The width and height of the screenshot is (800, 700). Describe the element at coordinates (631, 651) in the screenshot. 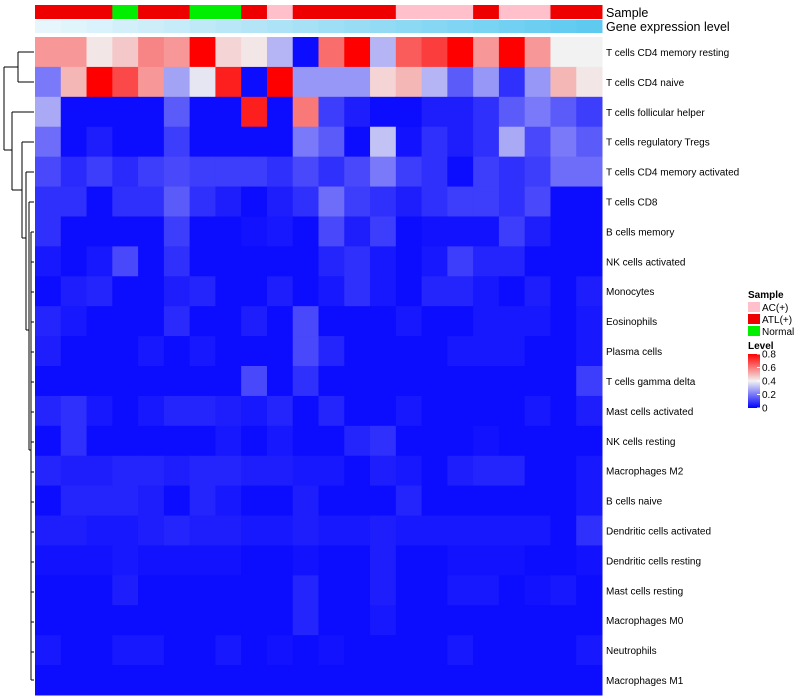

I see `row-label: Neutrophils` at that location.